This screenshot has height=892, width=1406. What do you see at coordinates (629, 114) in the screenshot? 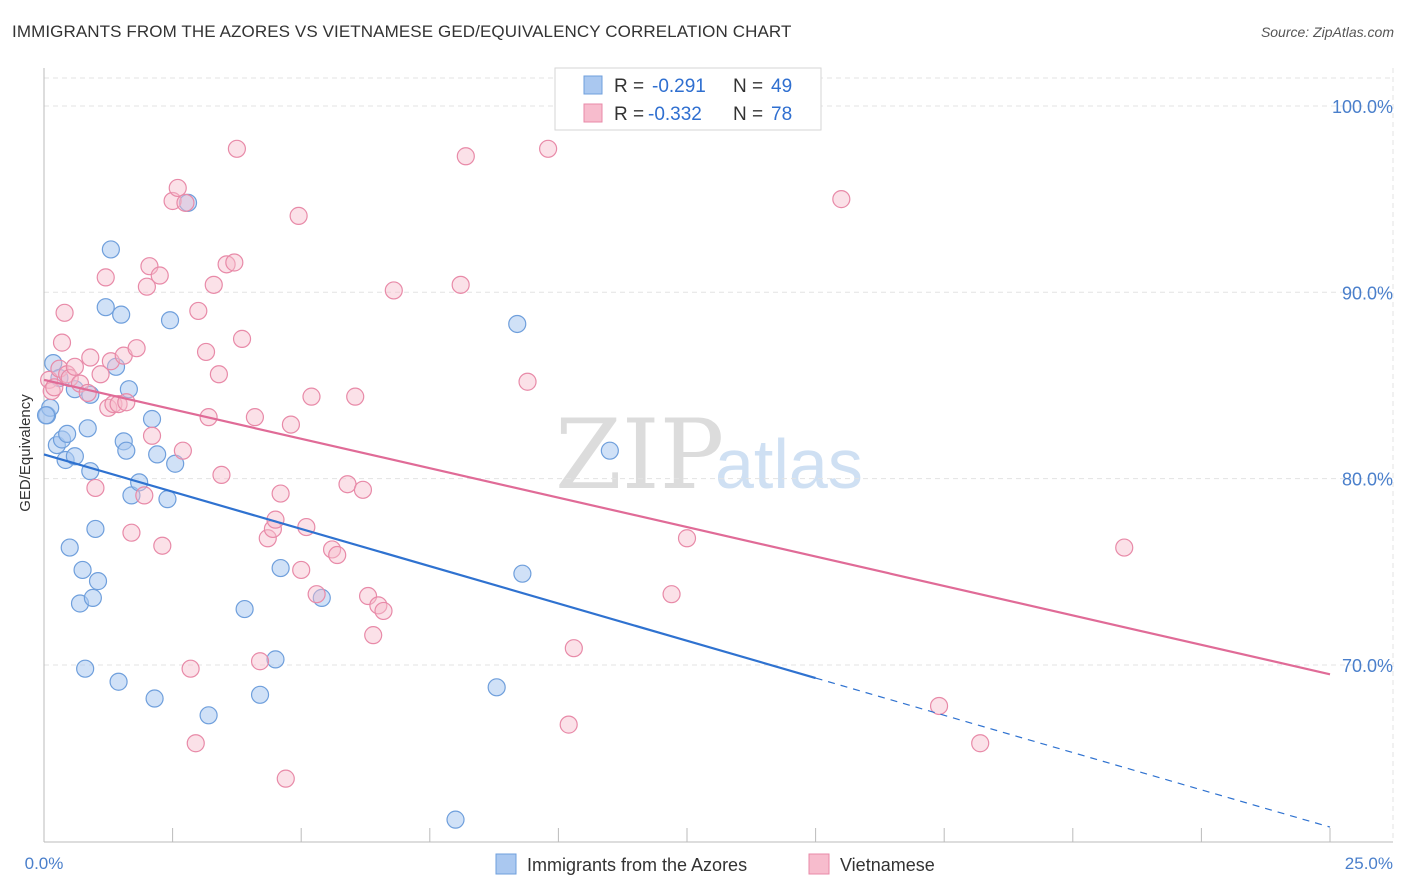
I see `legend-r-label-vietnamese: R =` at bounding box center [629, 114].